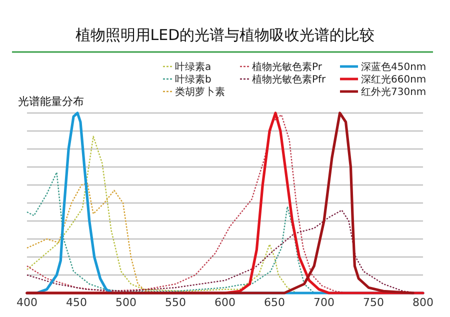 This screenshot has width=450, height=317. What do you see at coordinates (287, 67) in the screenshot?
I see `legend-label: 植物光敏色素Pr` at bounding box center [287, 67].